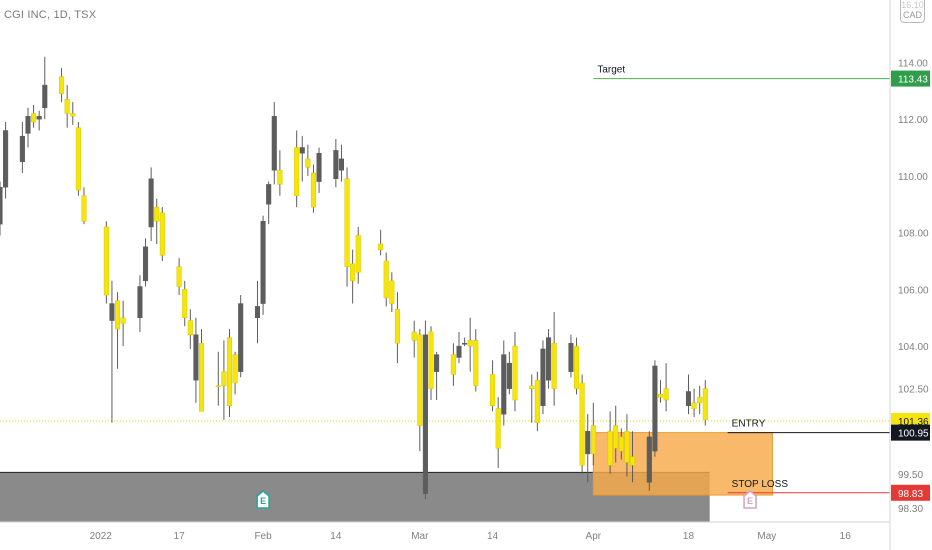  I want to click on y-tick-label: 108.00, so click(913, 234).